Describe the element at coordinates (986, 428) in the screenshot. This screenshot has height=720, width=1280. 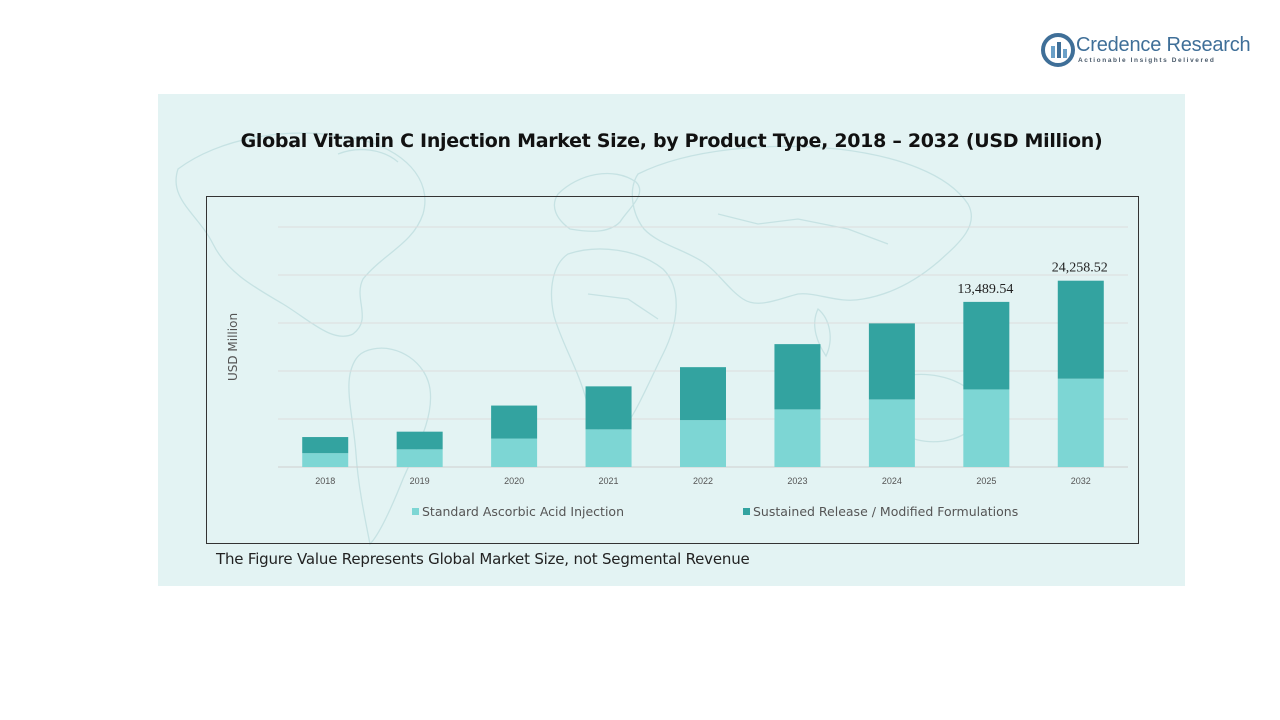
I see `bar-standard-2025` at that location.